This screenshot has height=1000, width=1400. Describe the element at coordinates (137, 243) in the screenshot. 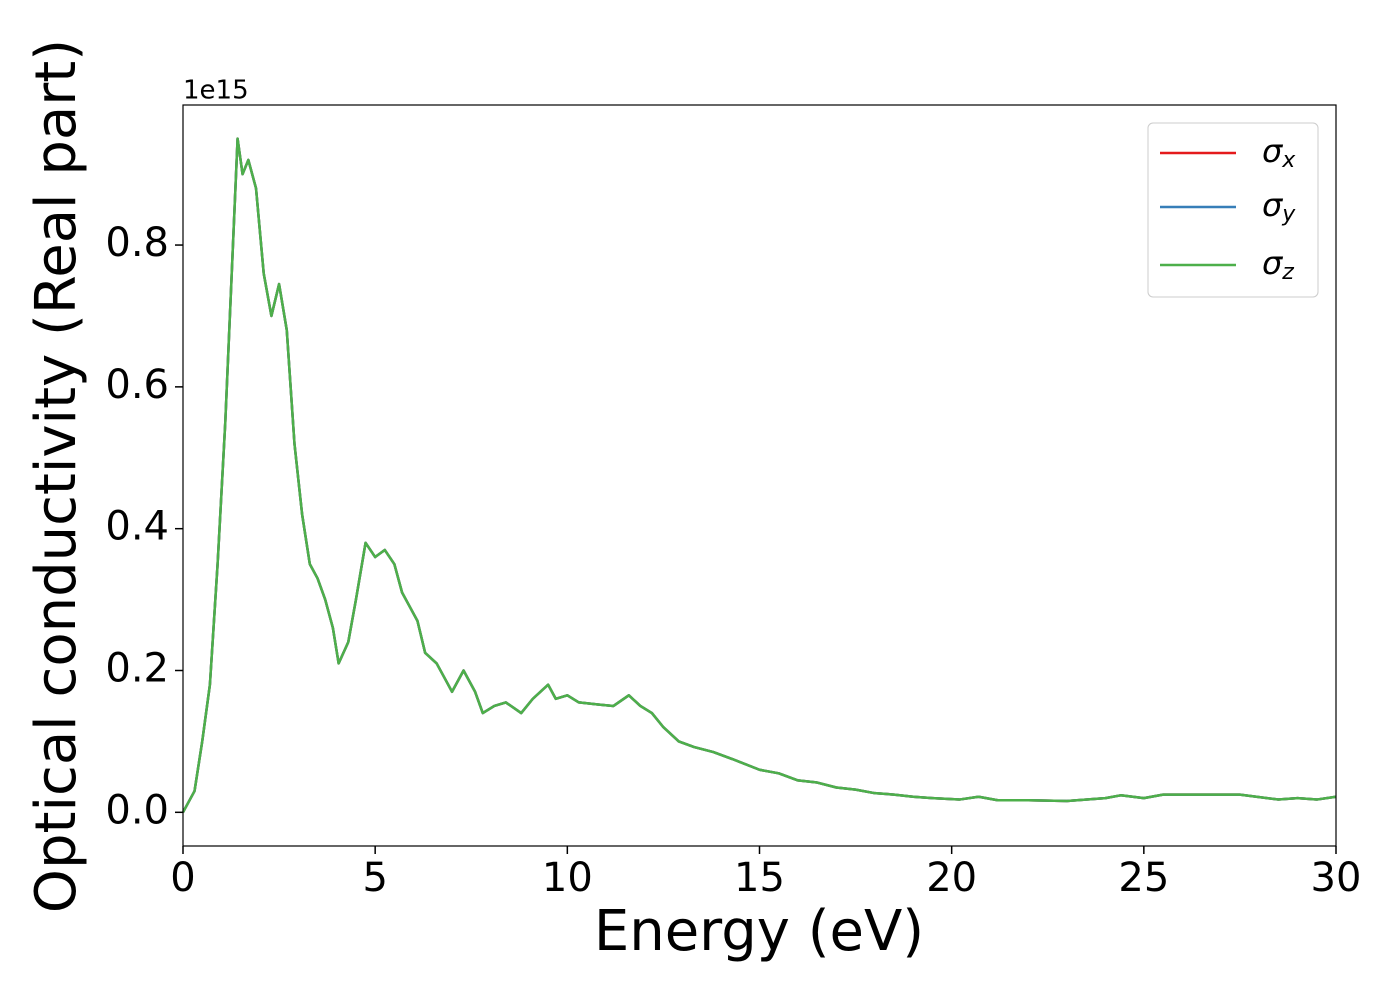

I see `y-tick-label: 0.8` at that location.